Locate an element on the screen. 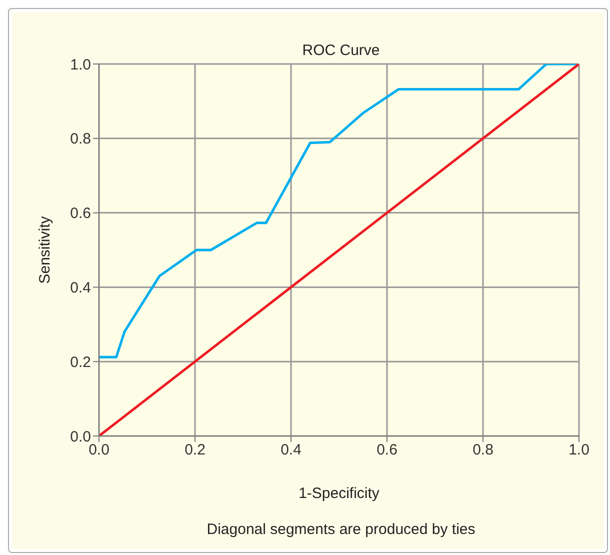 The width and height of the screenshot is (610, 555). x-tick-label: 0.6 is located at coordinates (387, 450).